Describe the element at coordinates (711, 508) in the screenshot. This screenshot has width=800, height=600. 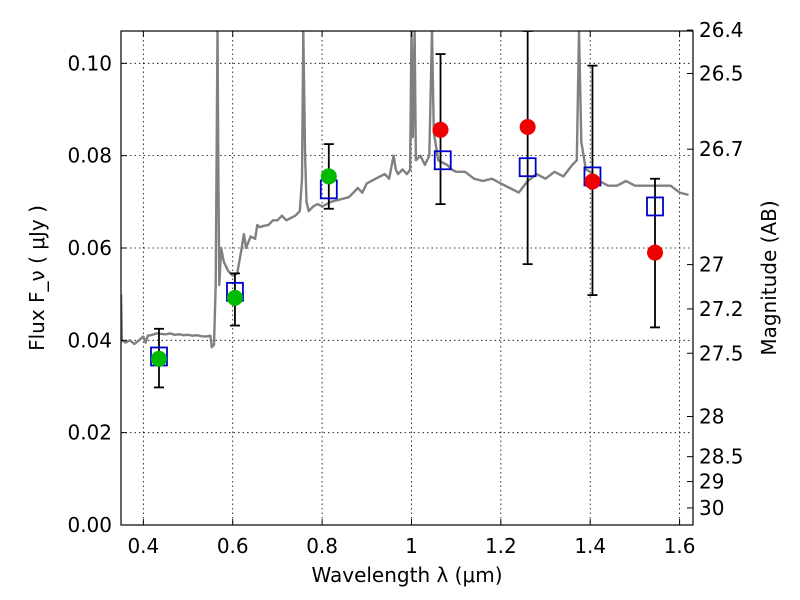
I see `mag-tick-label: 30` at that location.